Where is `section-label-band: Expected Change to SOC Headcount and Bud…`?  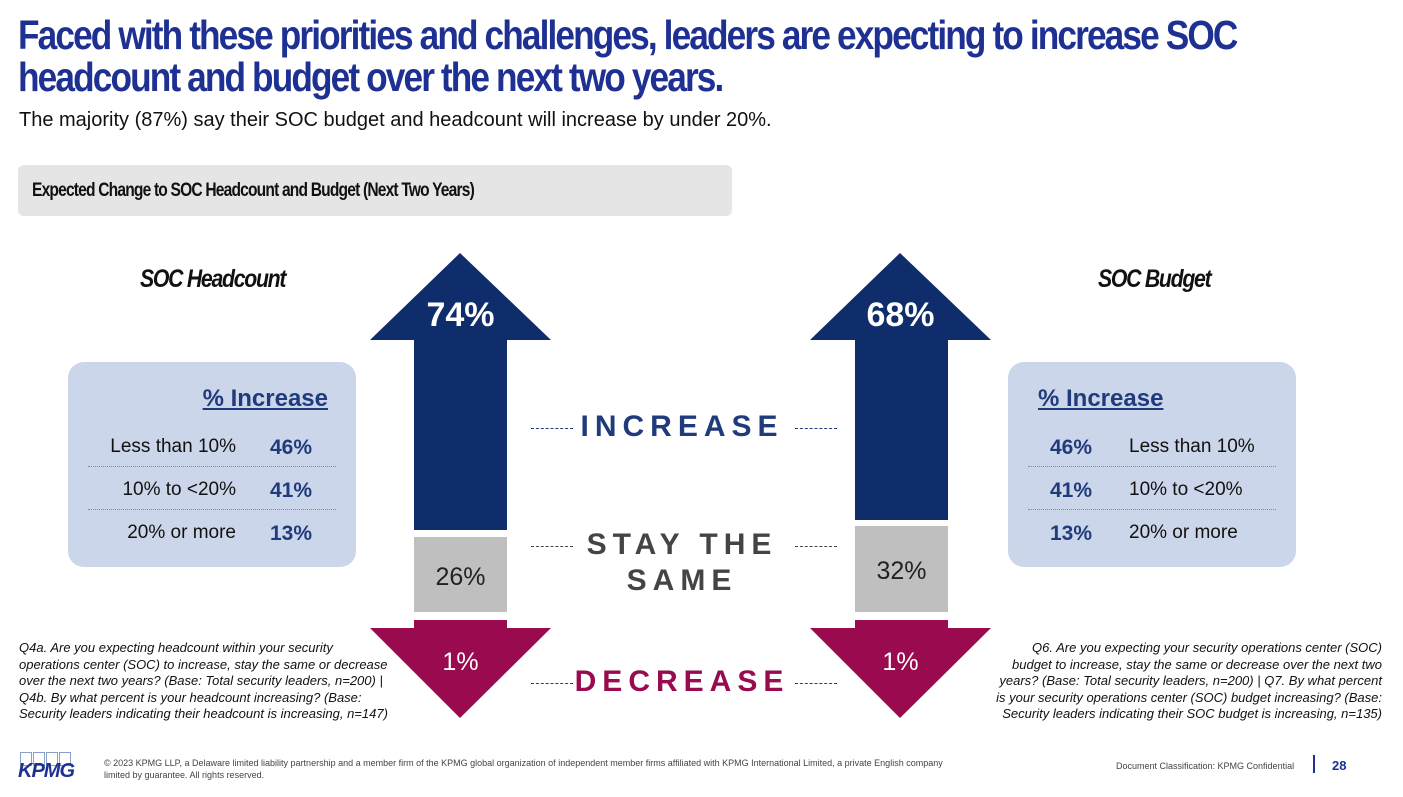 section-label-band: Expected Change to SOC Headcount and Bud… is located at coordinates (375, 190).